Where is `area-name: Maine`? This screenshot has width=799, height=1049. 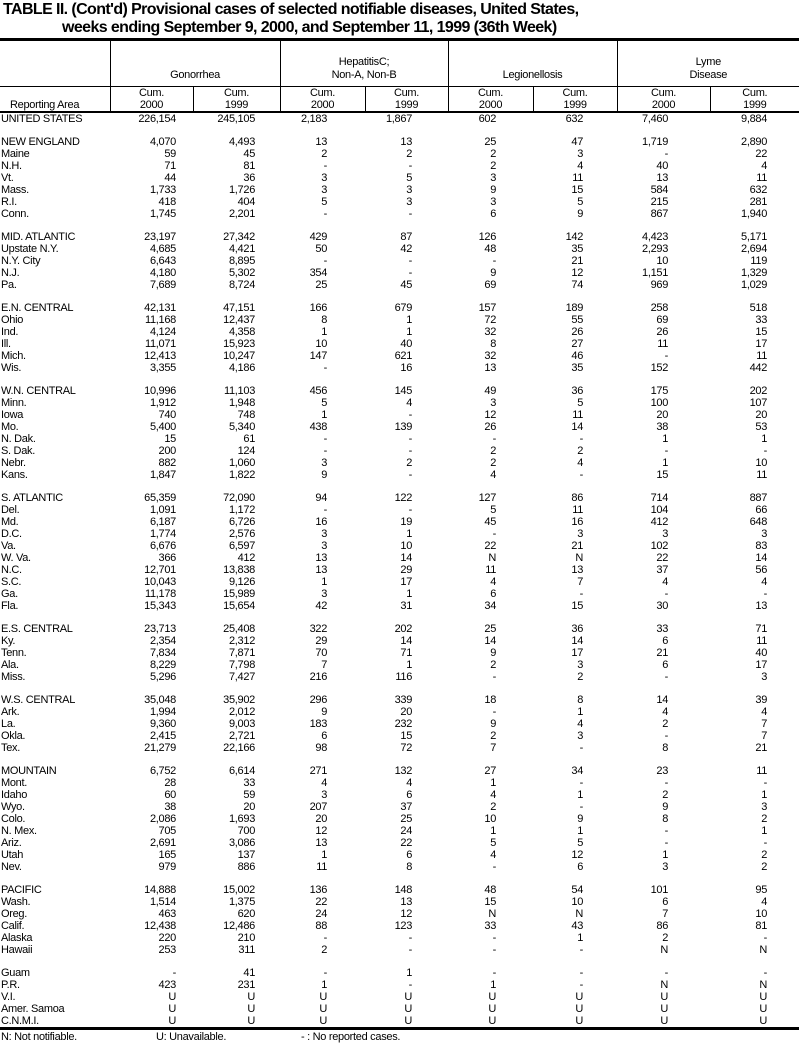
area-name: Maine is located at coordinates (15, 154).